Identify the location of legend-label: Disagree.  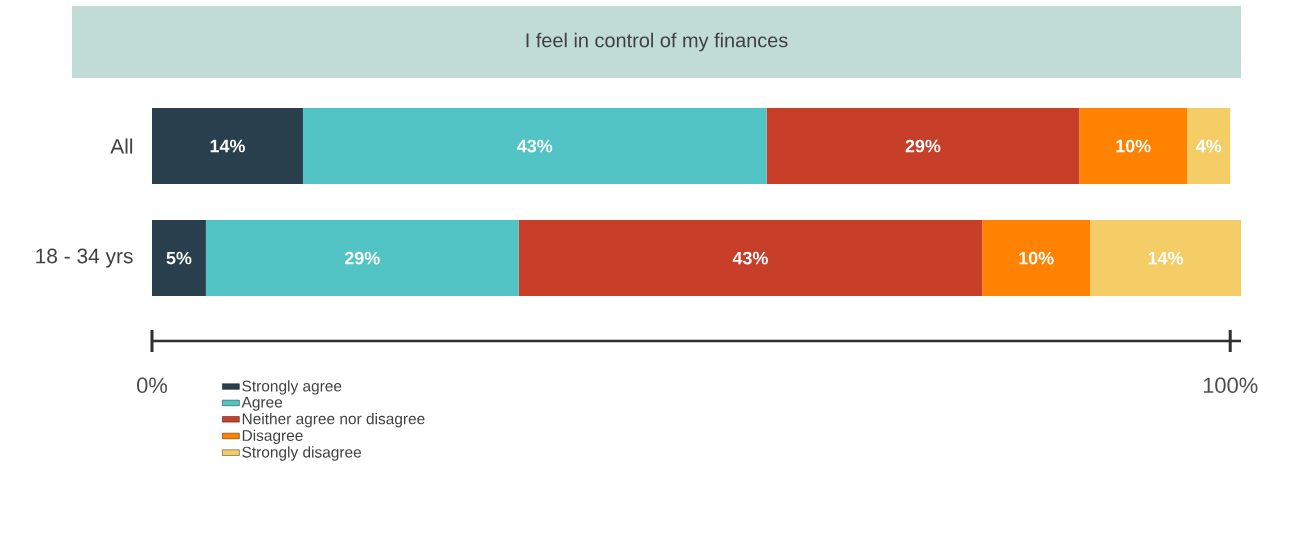
(272, 437).